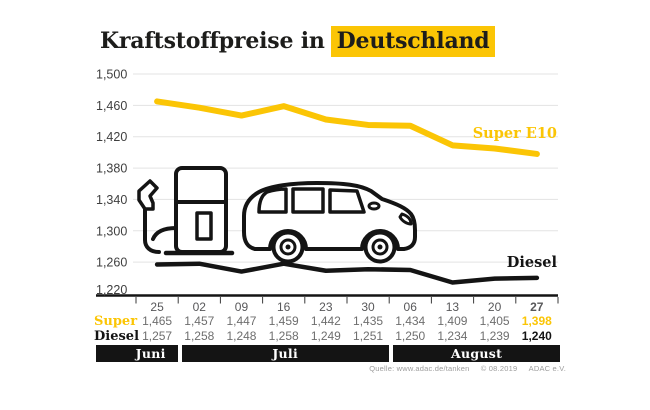  I want to click on series-line-super, so click(347, 127).